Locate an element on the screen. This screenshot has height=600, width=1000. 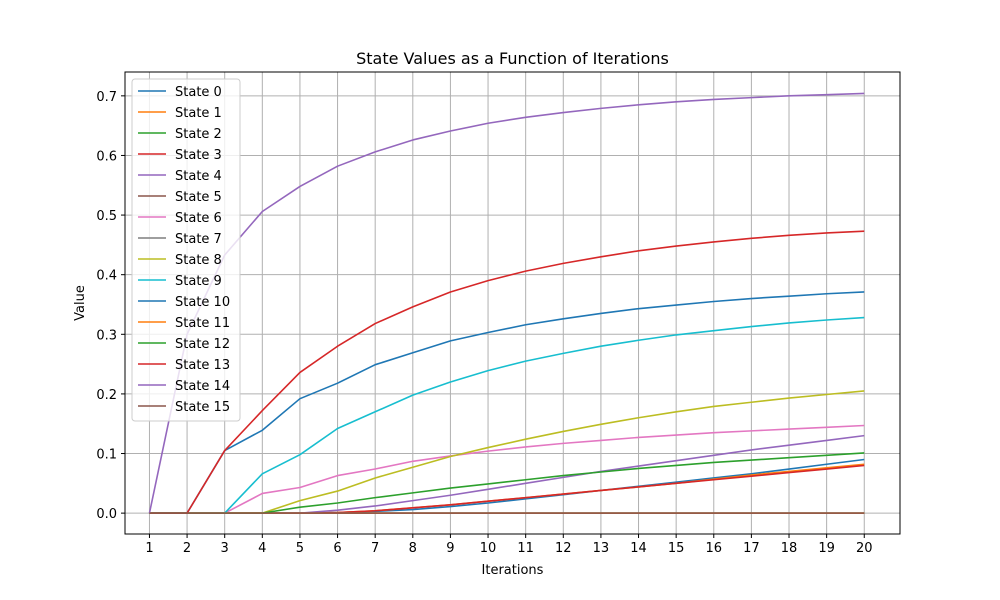
x-tick-label: 5 is located at coordinates (300, 548).